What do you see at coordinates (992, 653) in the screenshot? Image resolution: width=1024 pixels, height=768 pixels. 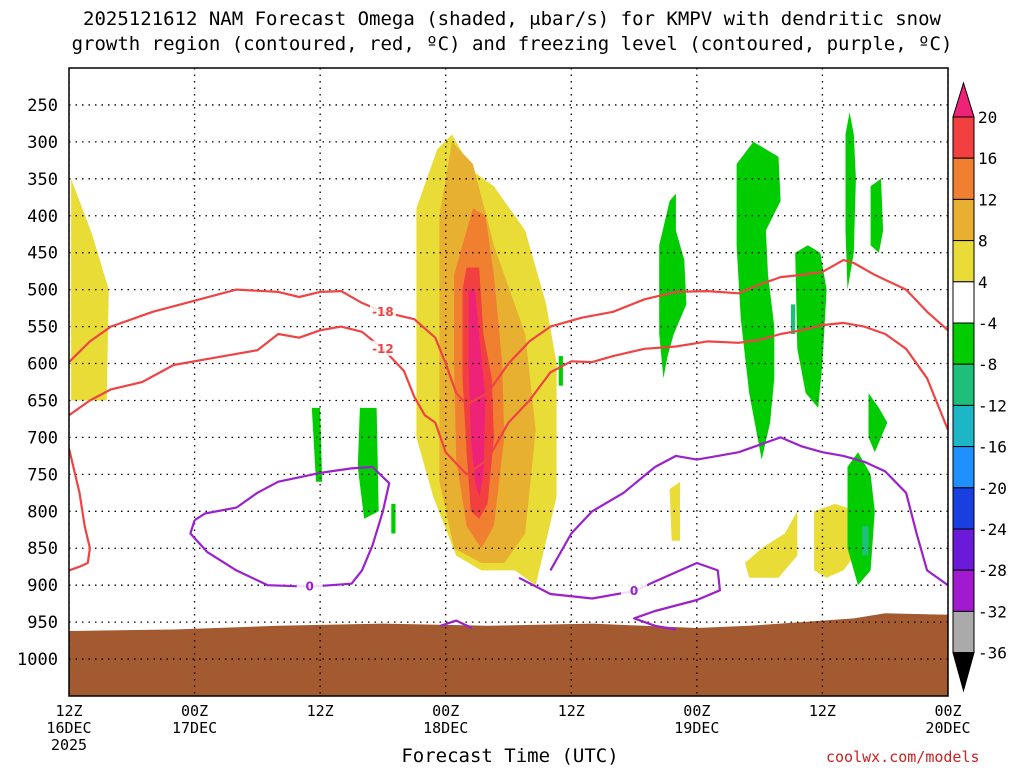 I see `colorbar-label-13: -36` at bounding box center [992, 653].